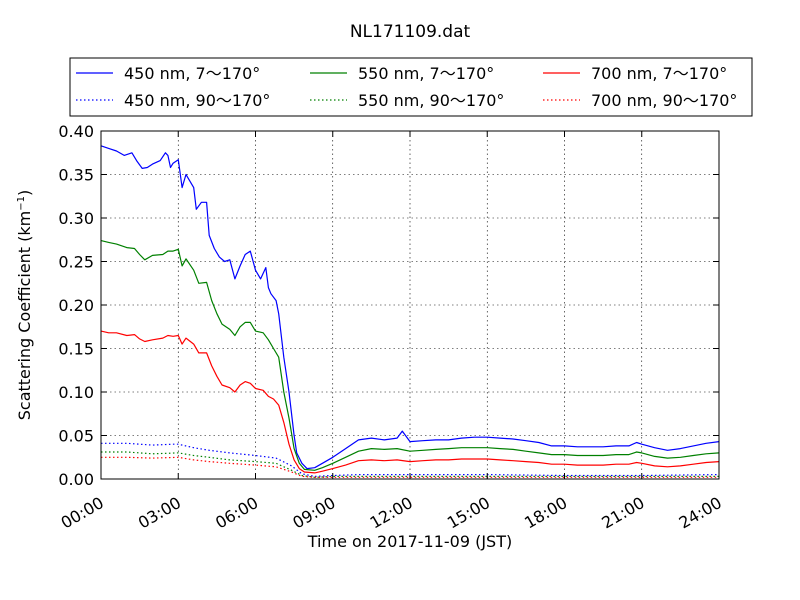 This screenshot has width=800, height=600. I want to click on legend-label-1: 450 nm, 7～170°, so click(192, 73).